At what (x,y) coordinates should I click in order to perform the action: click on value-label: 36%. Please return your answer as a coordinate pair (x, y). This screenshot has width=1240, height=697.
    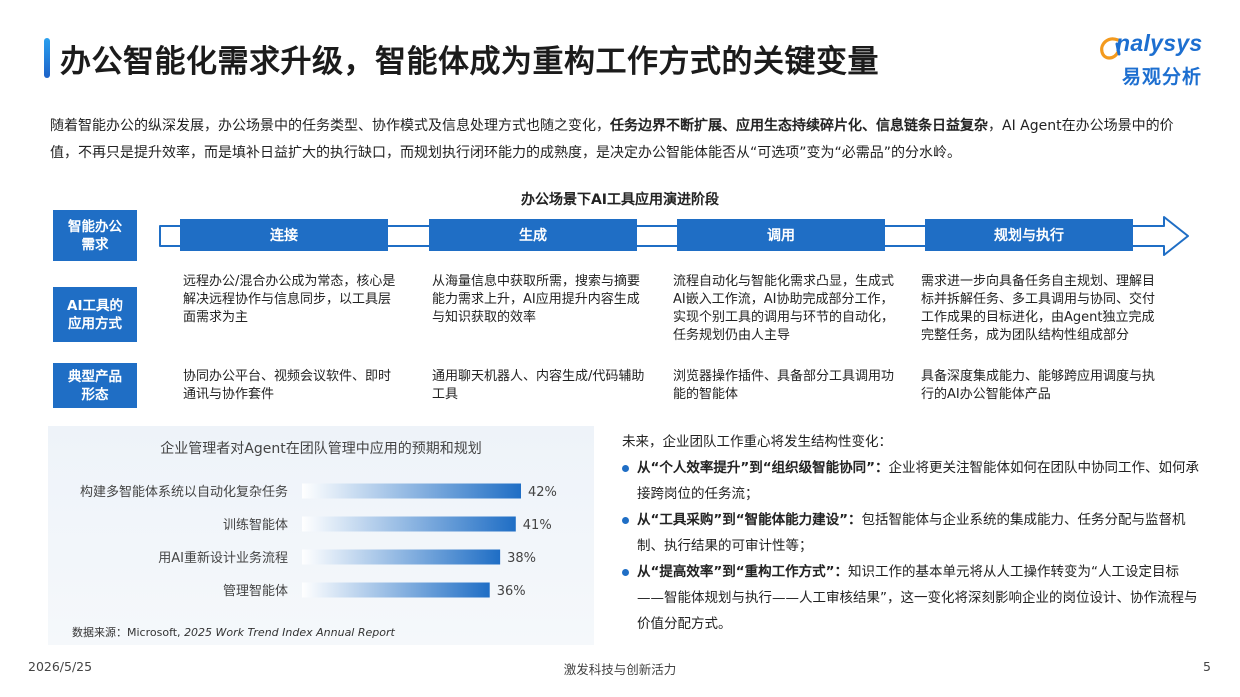
    Looking at the image, I should click on (511, 591).